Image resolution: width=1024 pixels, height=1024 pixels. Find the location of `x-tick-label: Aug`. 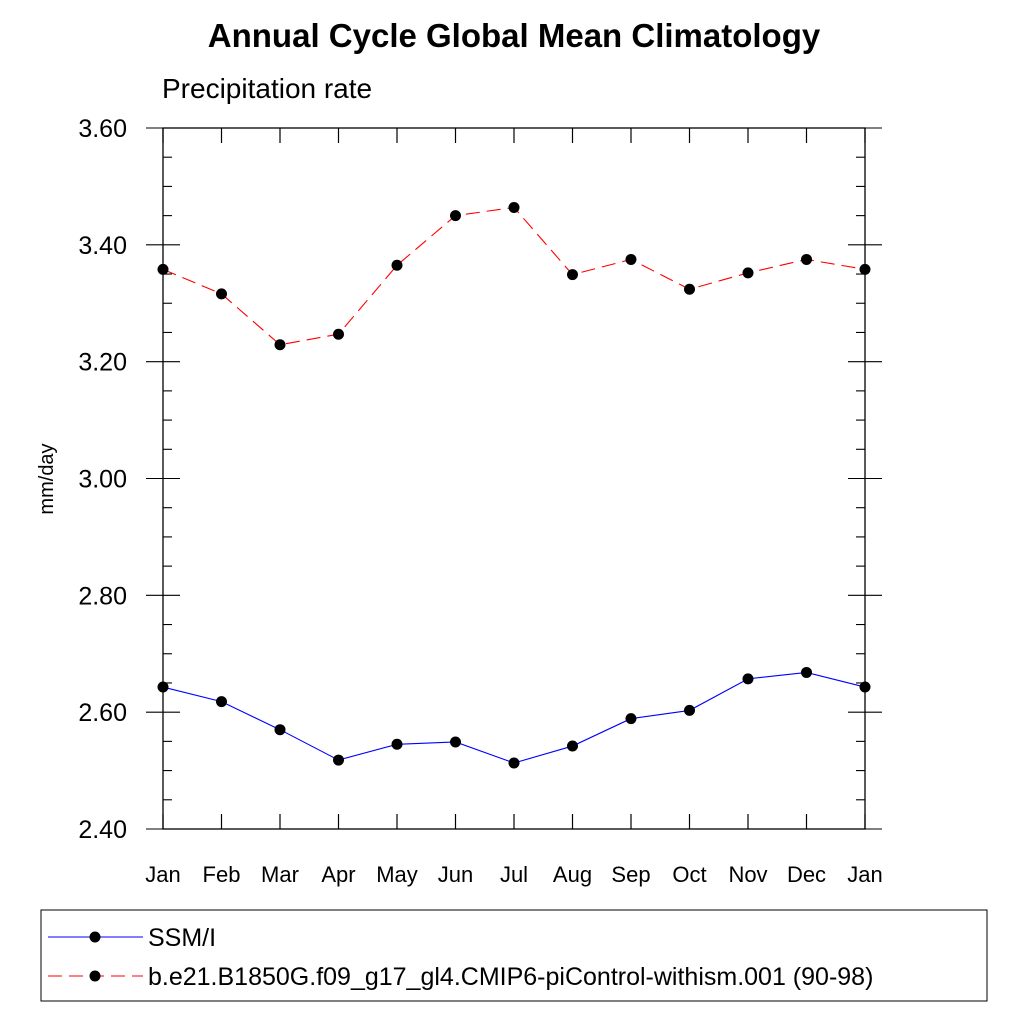

x-tick-label: Aug is located at coordinates (572, 874).